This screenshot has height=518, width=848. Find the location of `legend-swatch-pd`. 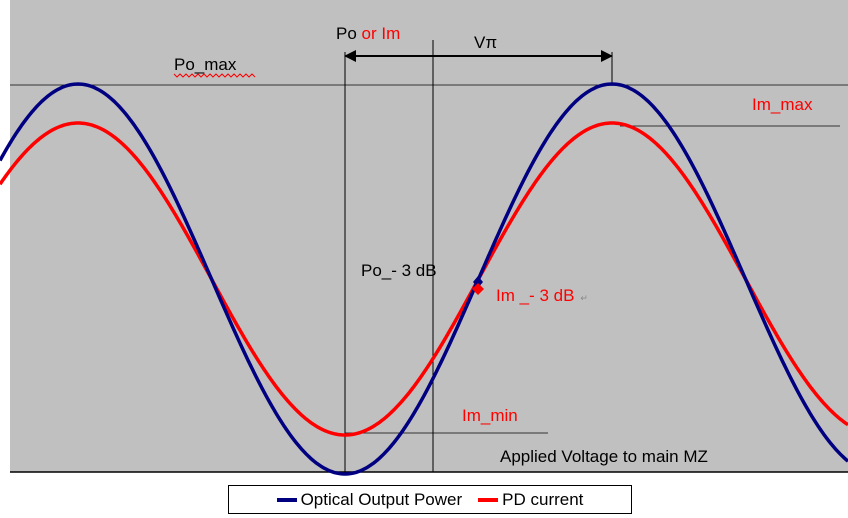

legend-swatch-pd is located at coordinates (488, 499).